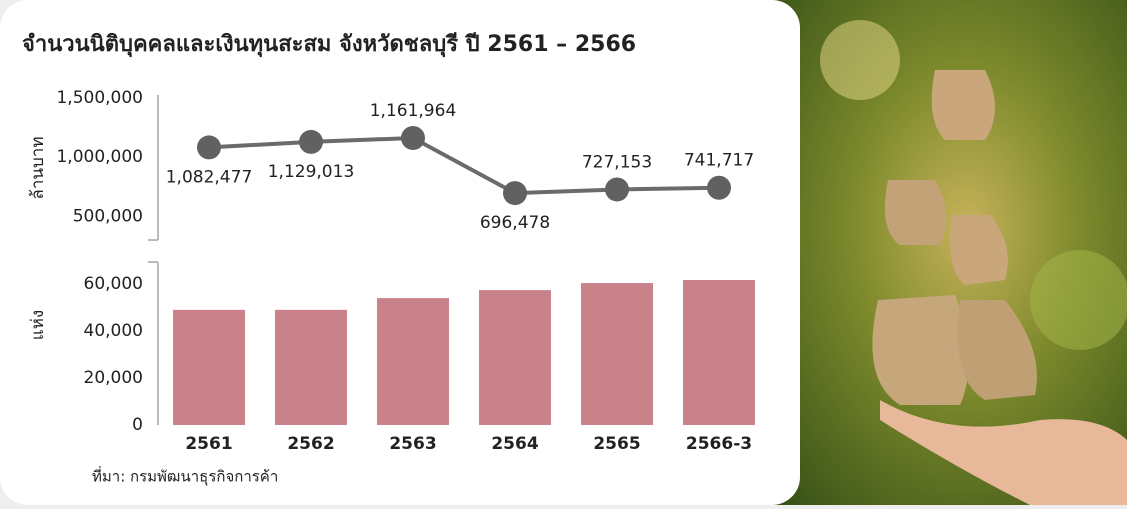  What do you see at coordinates (719, 444) in the screenshot?
I see `x-tick-label: 2566-3` at bounding box center [719, 444].